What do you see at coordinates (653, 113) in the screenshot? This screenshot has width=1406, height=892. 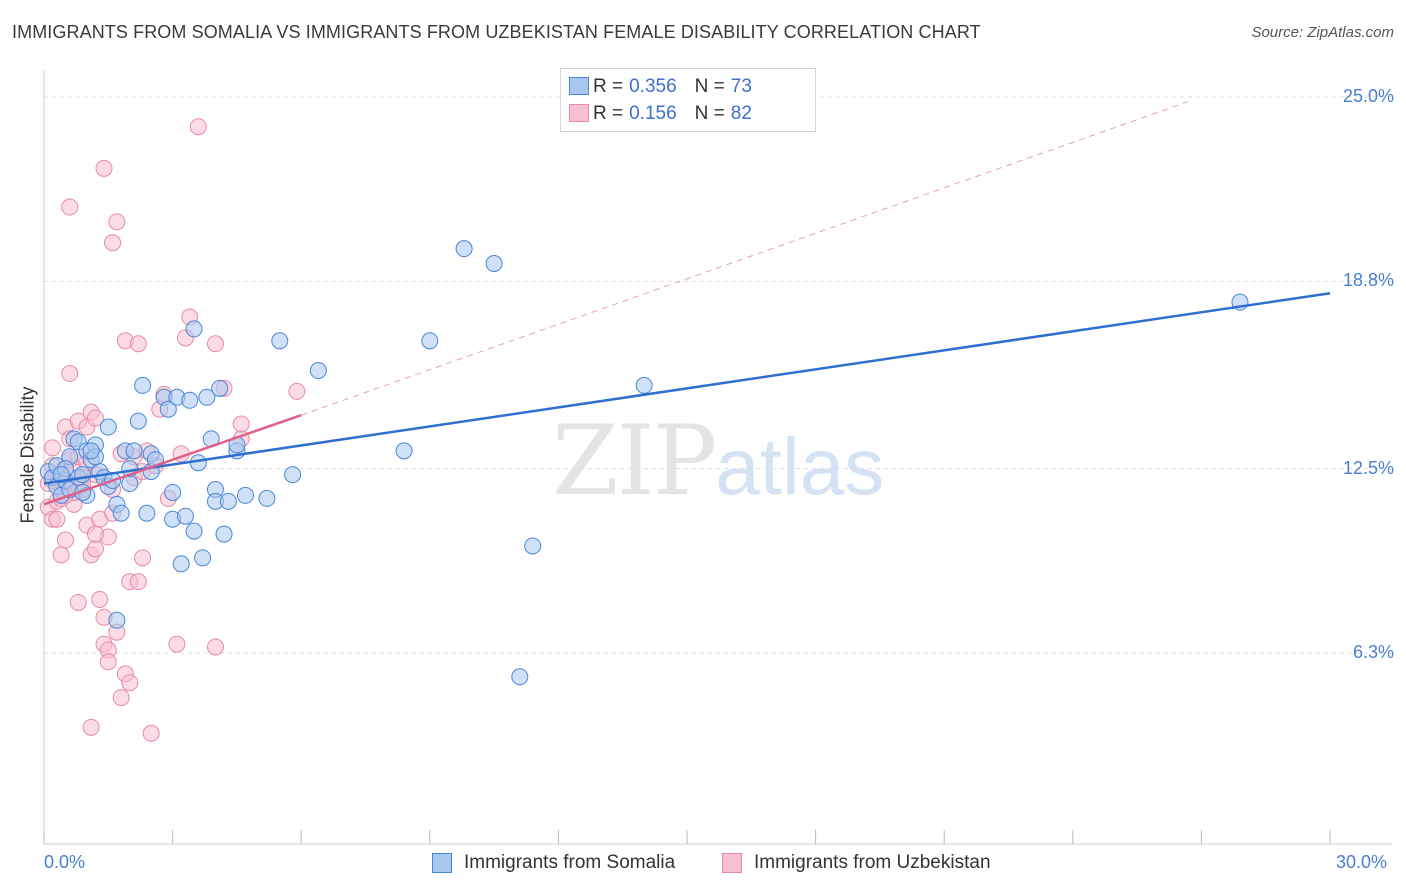 I see `legend-r-uzbekistan: 0.156` at bounding box center [653, 113].